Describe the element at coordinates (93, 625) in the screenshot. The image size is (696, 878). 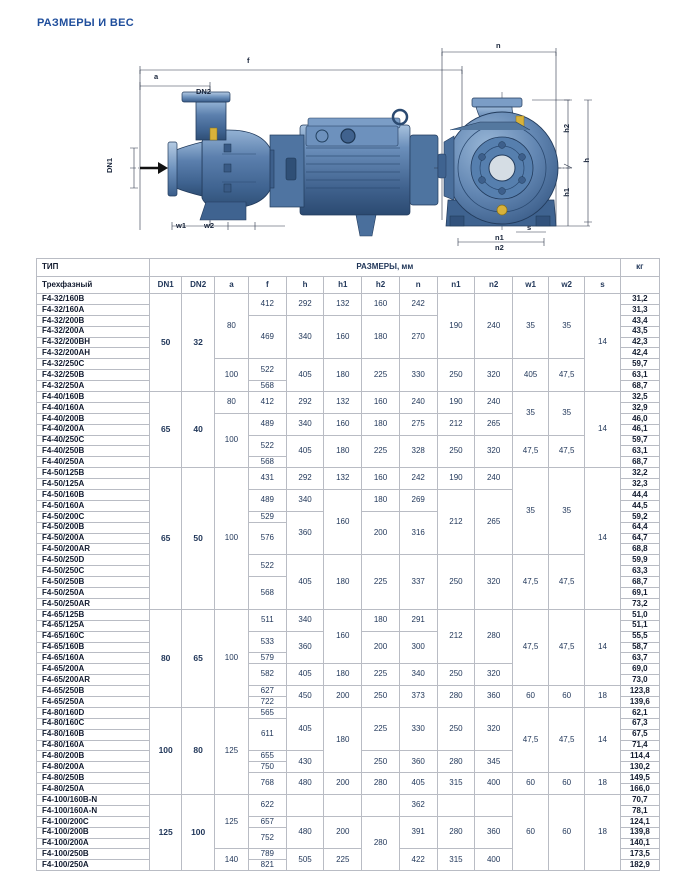
I see `cell-type: F4-65/125A` at that location.